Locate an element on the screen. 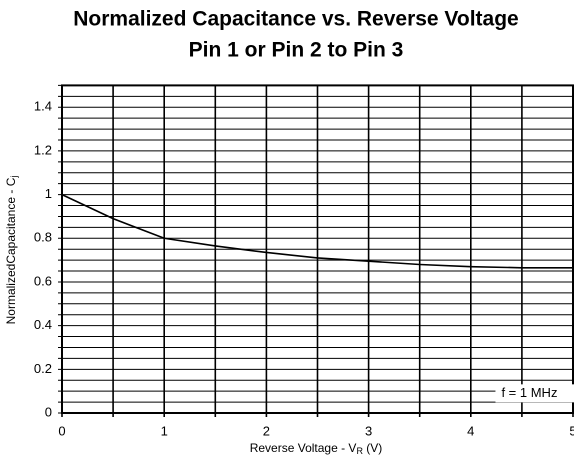  y-tick-label: 1.2 is located at coordinates (43, 149).